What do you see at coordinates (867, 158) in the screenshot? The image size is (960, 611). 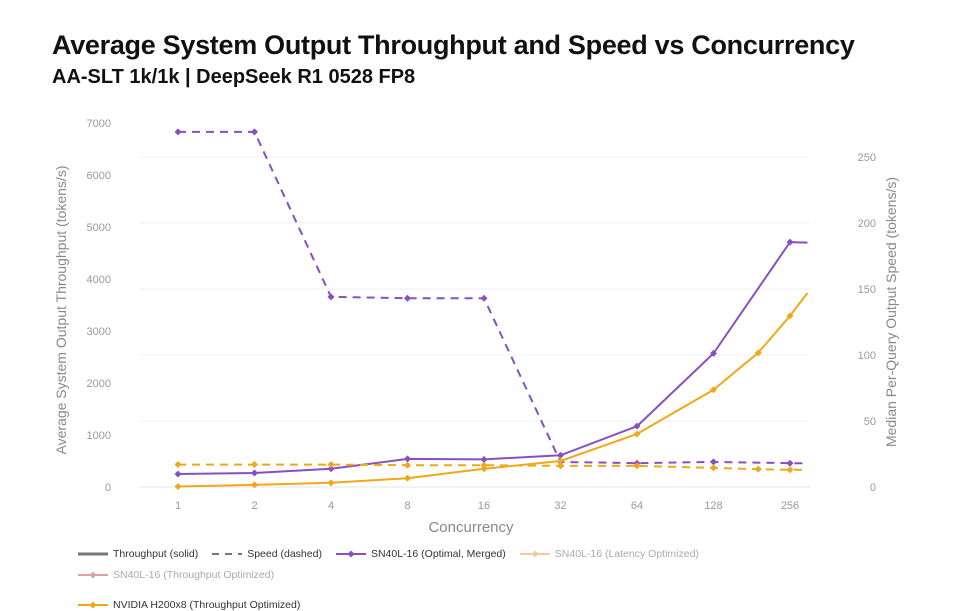 I see `y-right-tick-label: 250` at bounding box center [867, 158].